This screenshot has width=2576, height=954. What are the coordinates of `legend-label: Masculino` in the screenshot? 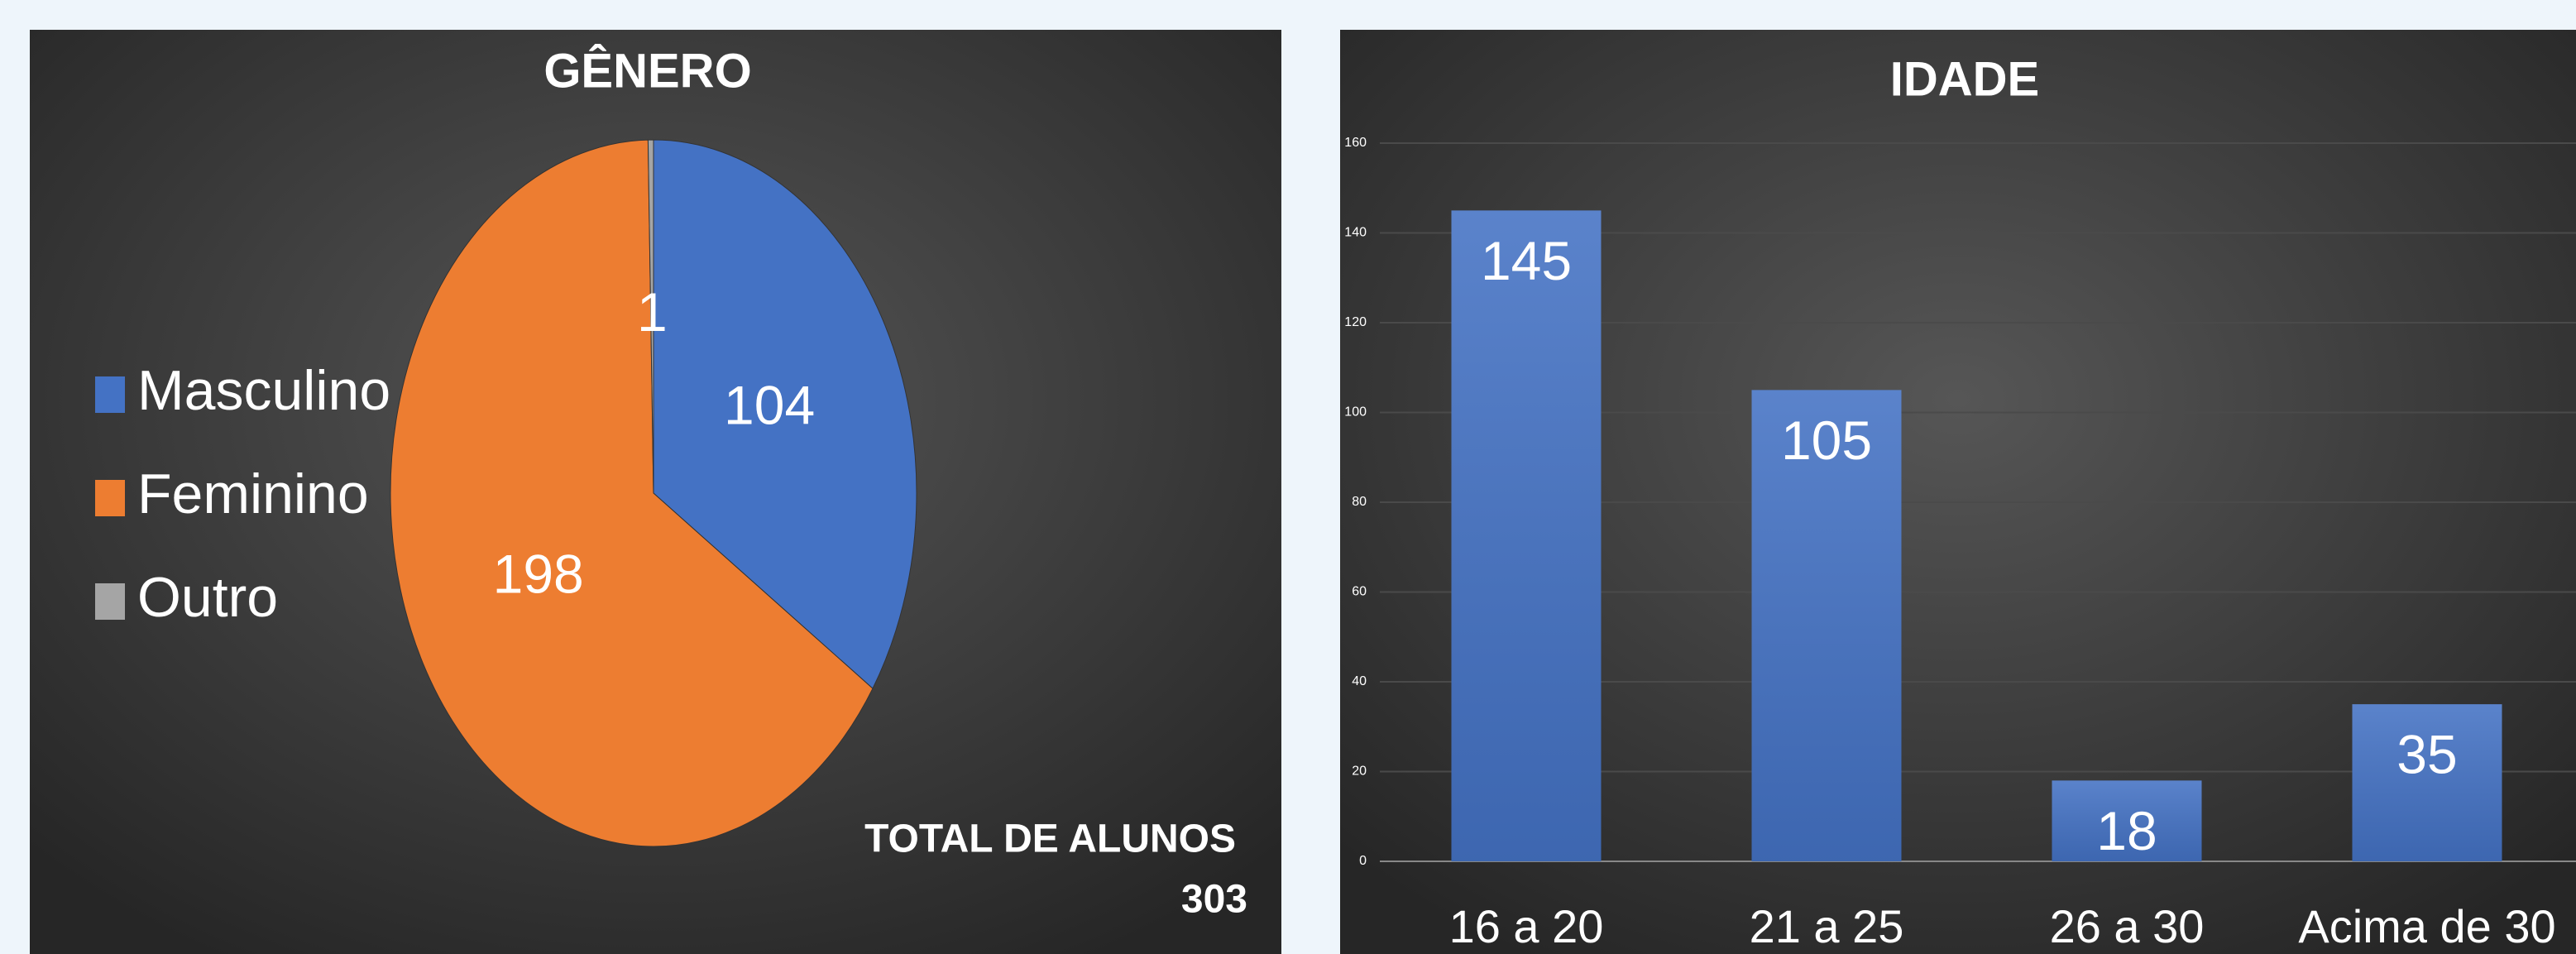 It's located at (263, 390).